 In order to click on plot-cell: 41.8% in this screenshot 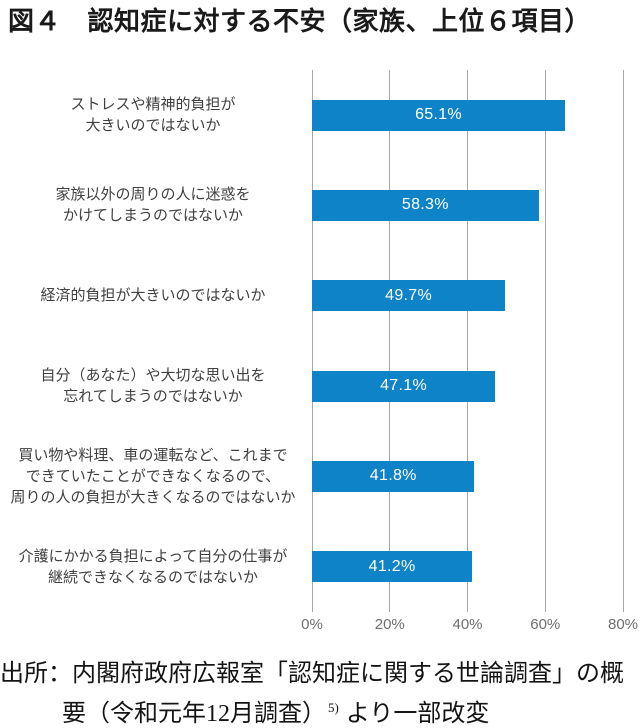, I will do `click(467, 476)`.